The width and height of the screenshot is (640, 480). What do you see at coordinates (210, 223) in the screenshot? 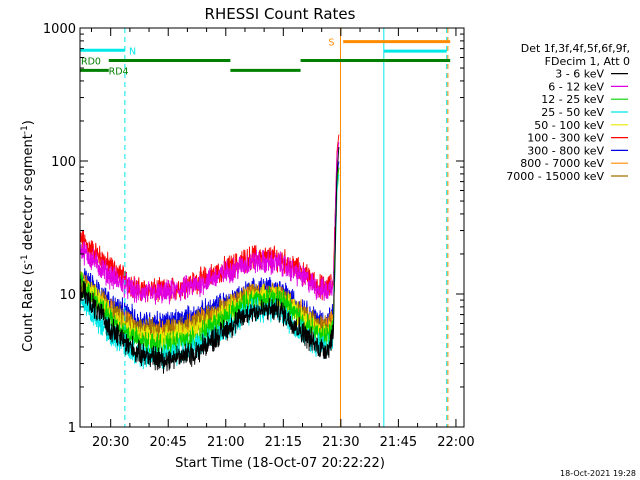
I see `series-line` at bounding box center [210, 223].